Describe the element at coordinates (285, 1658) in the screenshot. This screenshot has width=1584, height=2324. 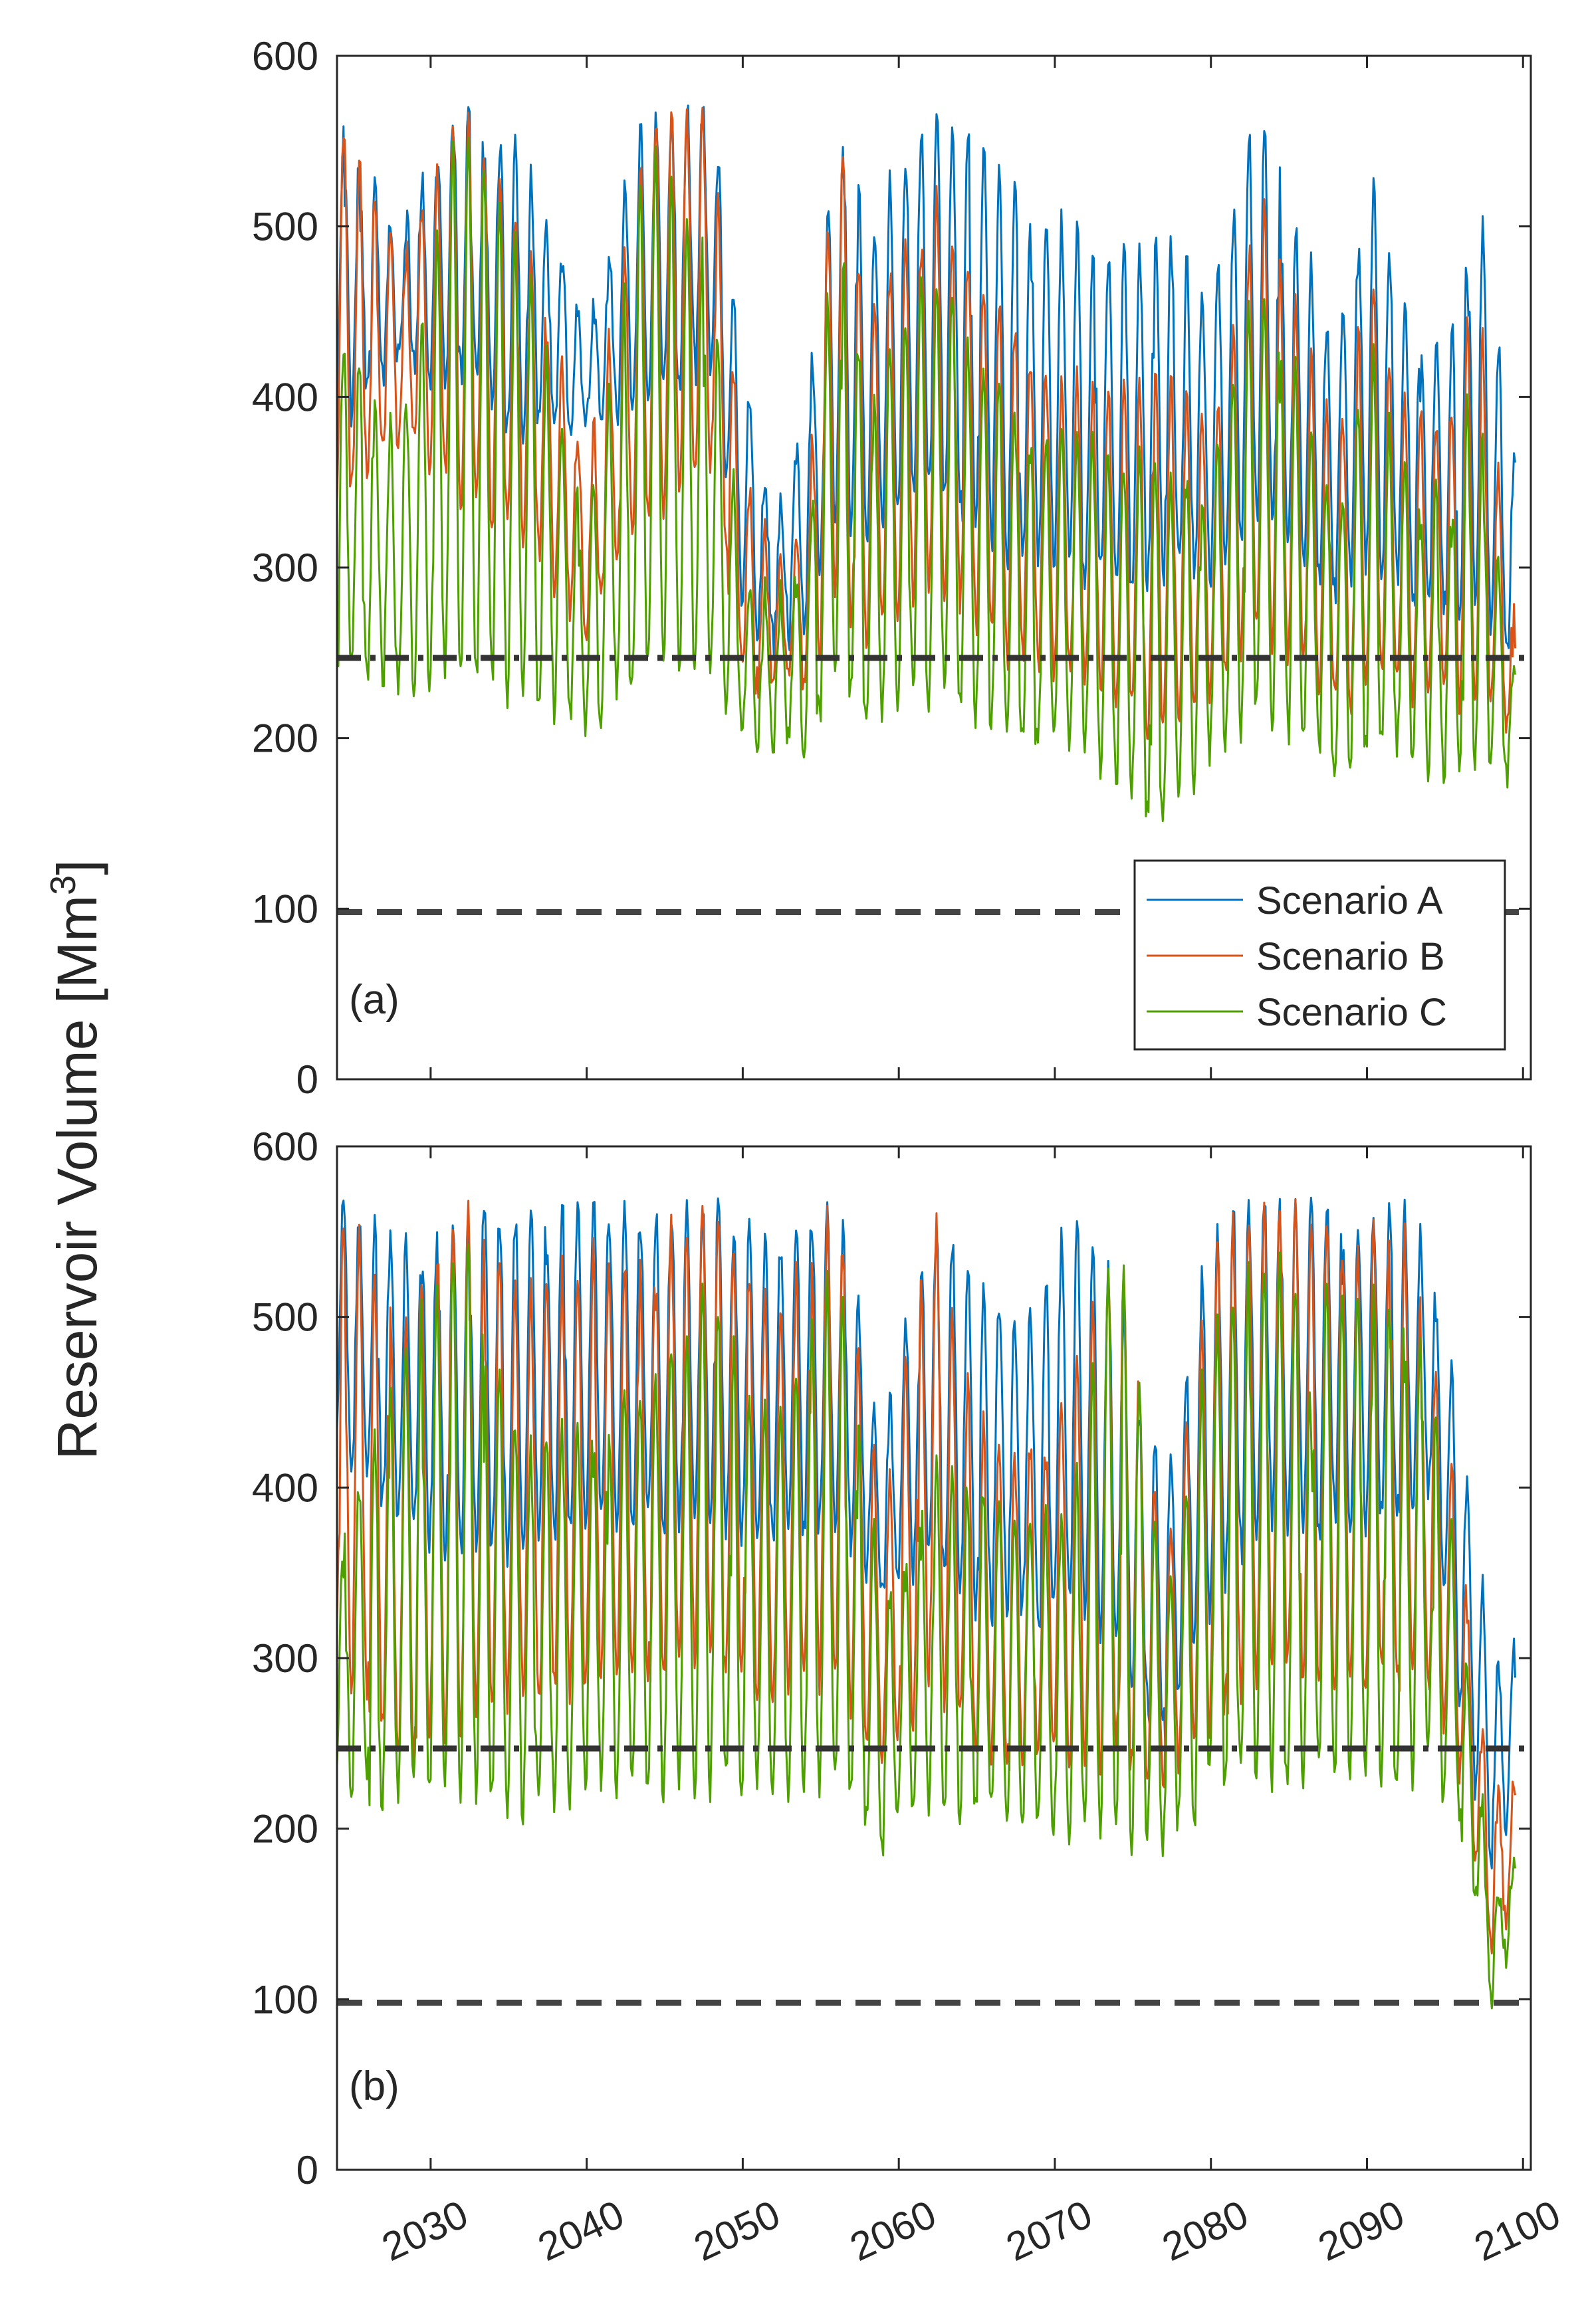
I see `panel-b-y-tick-label: 300` at that location.